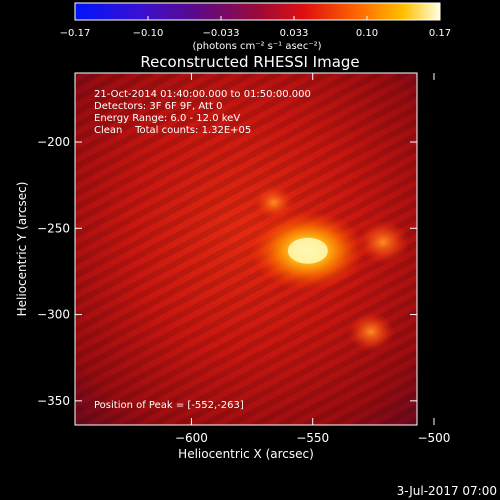 The height and width of the screenshot is (500, 500). Describe the element at coordinates (53, 315) in the screenshot. I see `y-tick-label: −300` at that location.